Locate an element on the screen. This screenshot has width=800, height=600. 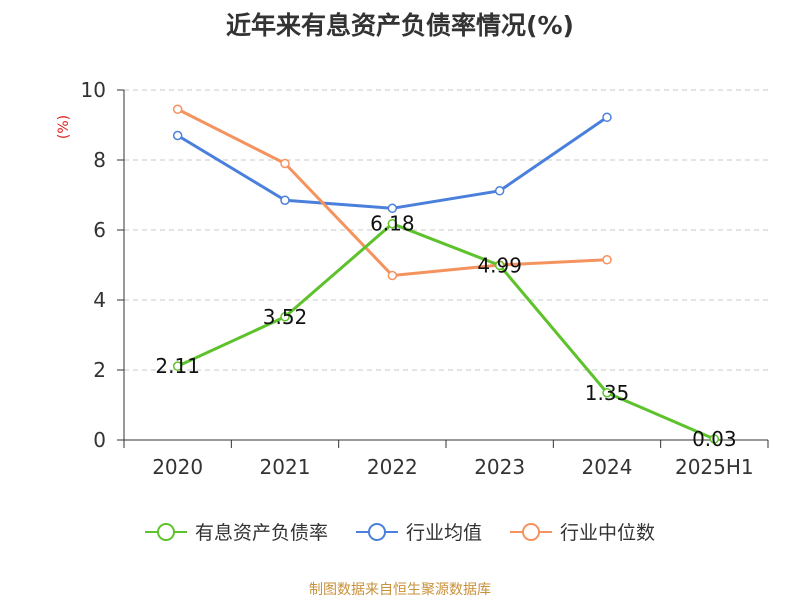
data-label: 4.99 is located at coordinates (499, 265).